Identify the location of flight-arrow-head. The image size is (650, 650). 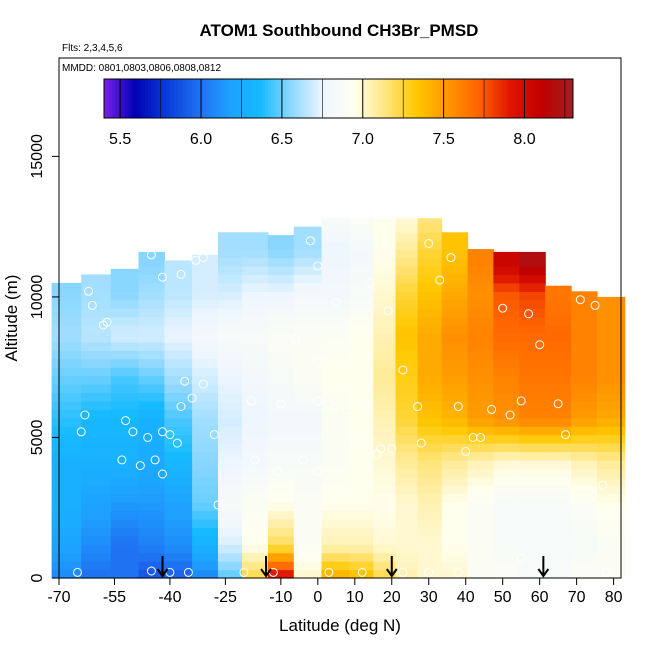
(391, 573).